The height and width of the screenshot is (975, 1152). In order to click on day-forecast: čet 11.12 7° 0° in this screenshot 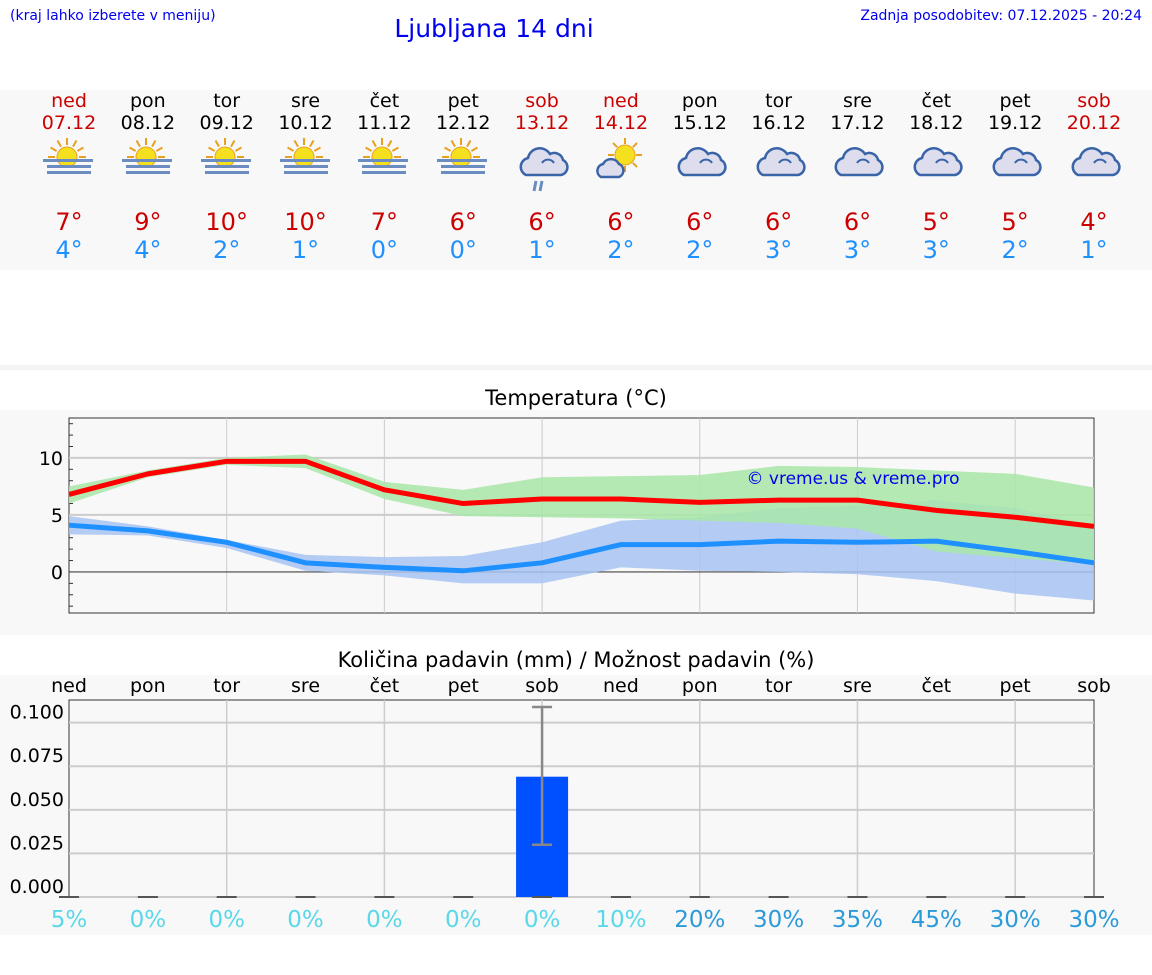, I will do `click(384, 177)`.